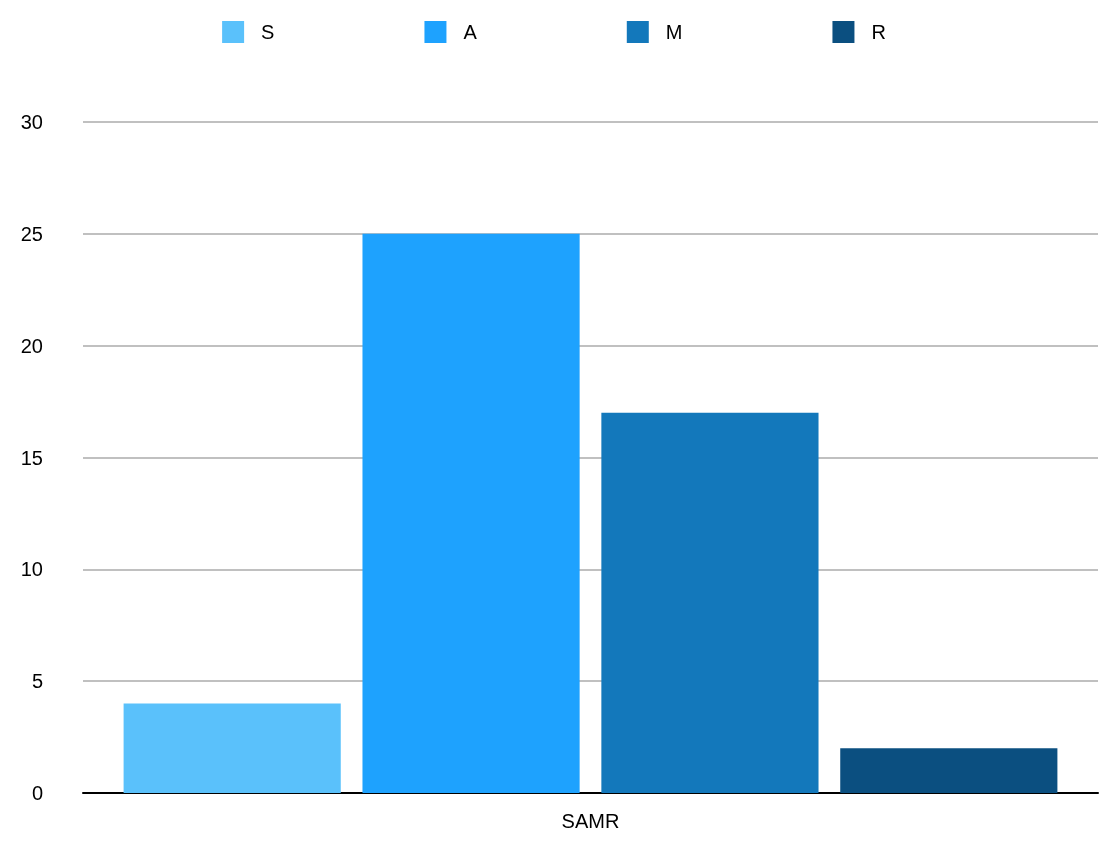 Image resolution: width=1108 pixels, height=841 pixels. Describe the element at coordinates (31, 122) in the screenshot. I see `y-tick-label: 30` at that location.